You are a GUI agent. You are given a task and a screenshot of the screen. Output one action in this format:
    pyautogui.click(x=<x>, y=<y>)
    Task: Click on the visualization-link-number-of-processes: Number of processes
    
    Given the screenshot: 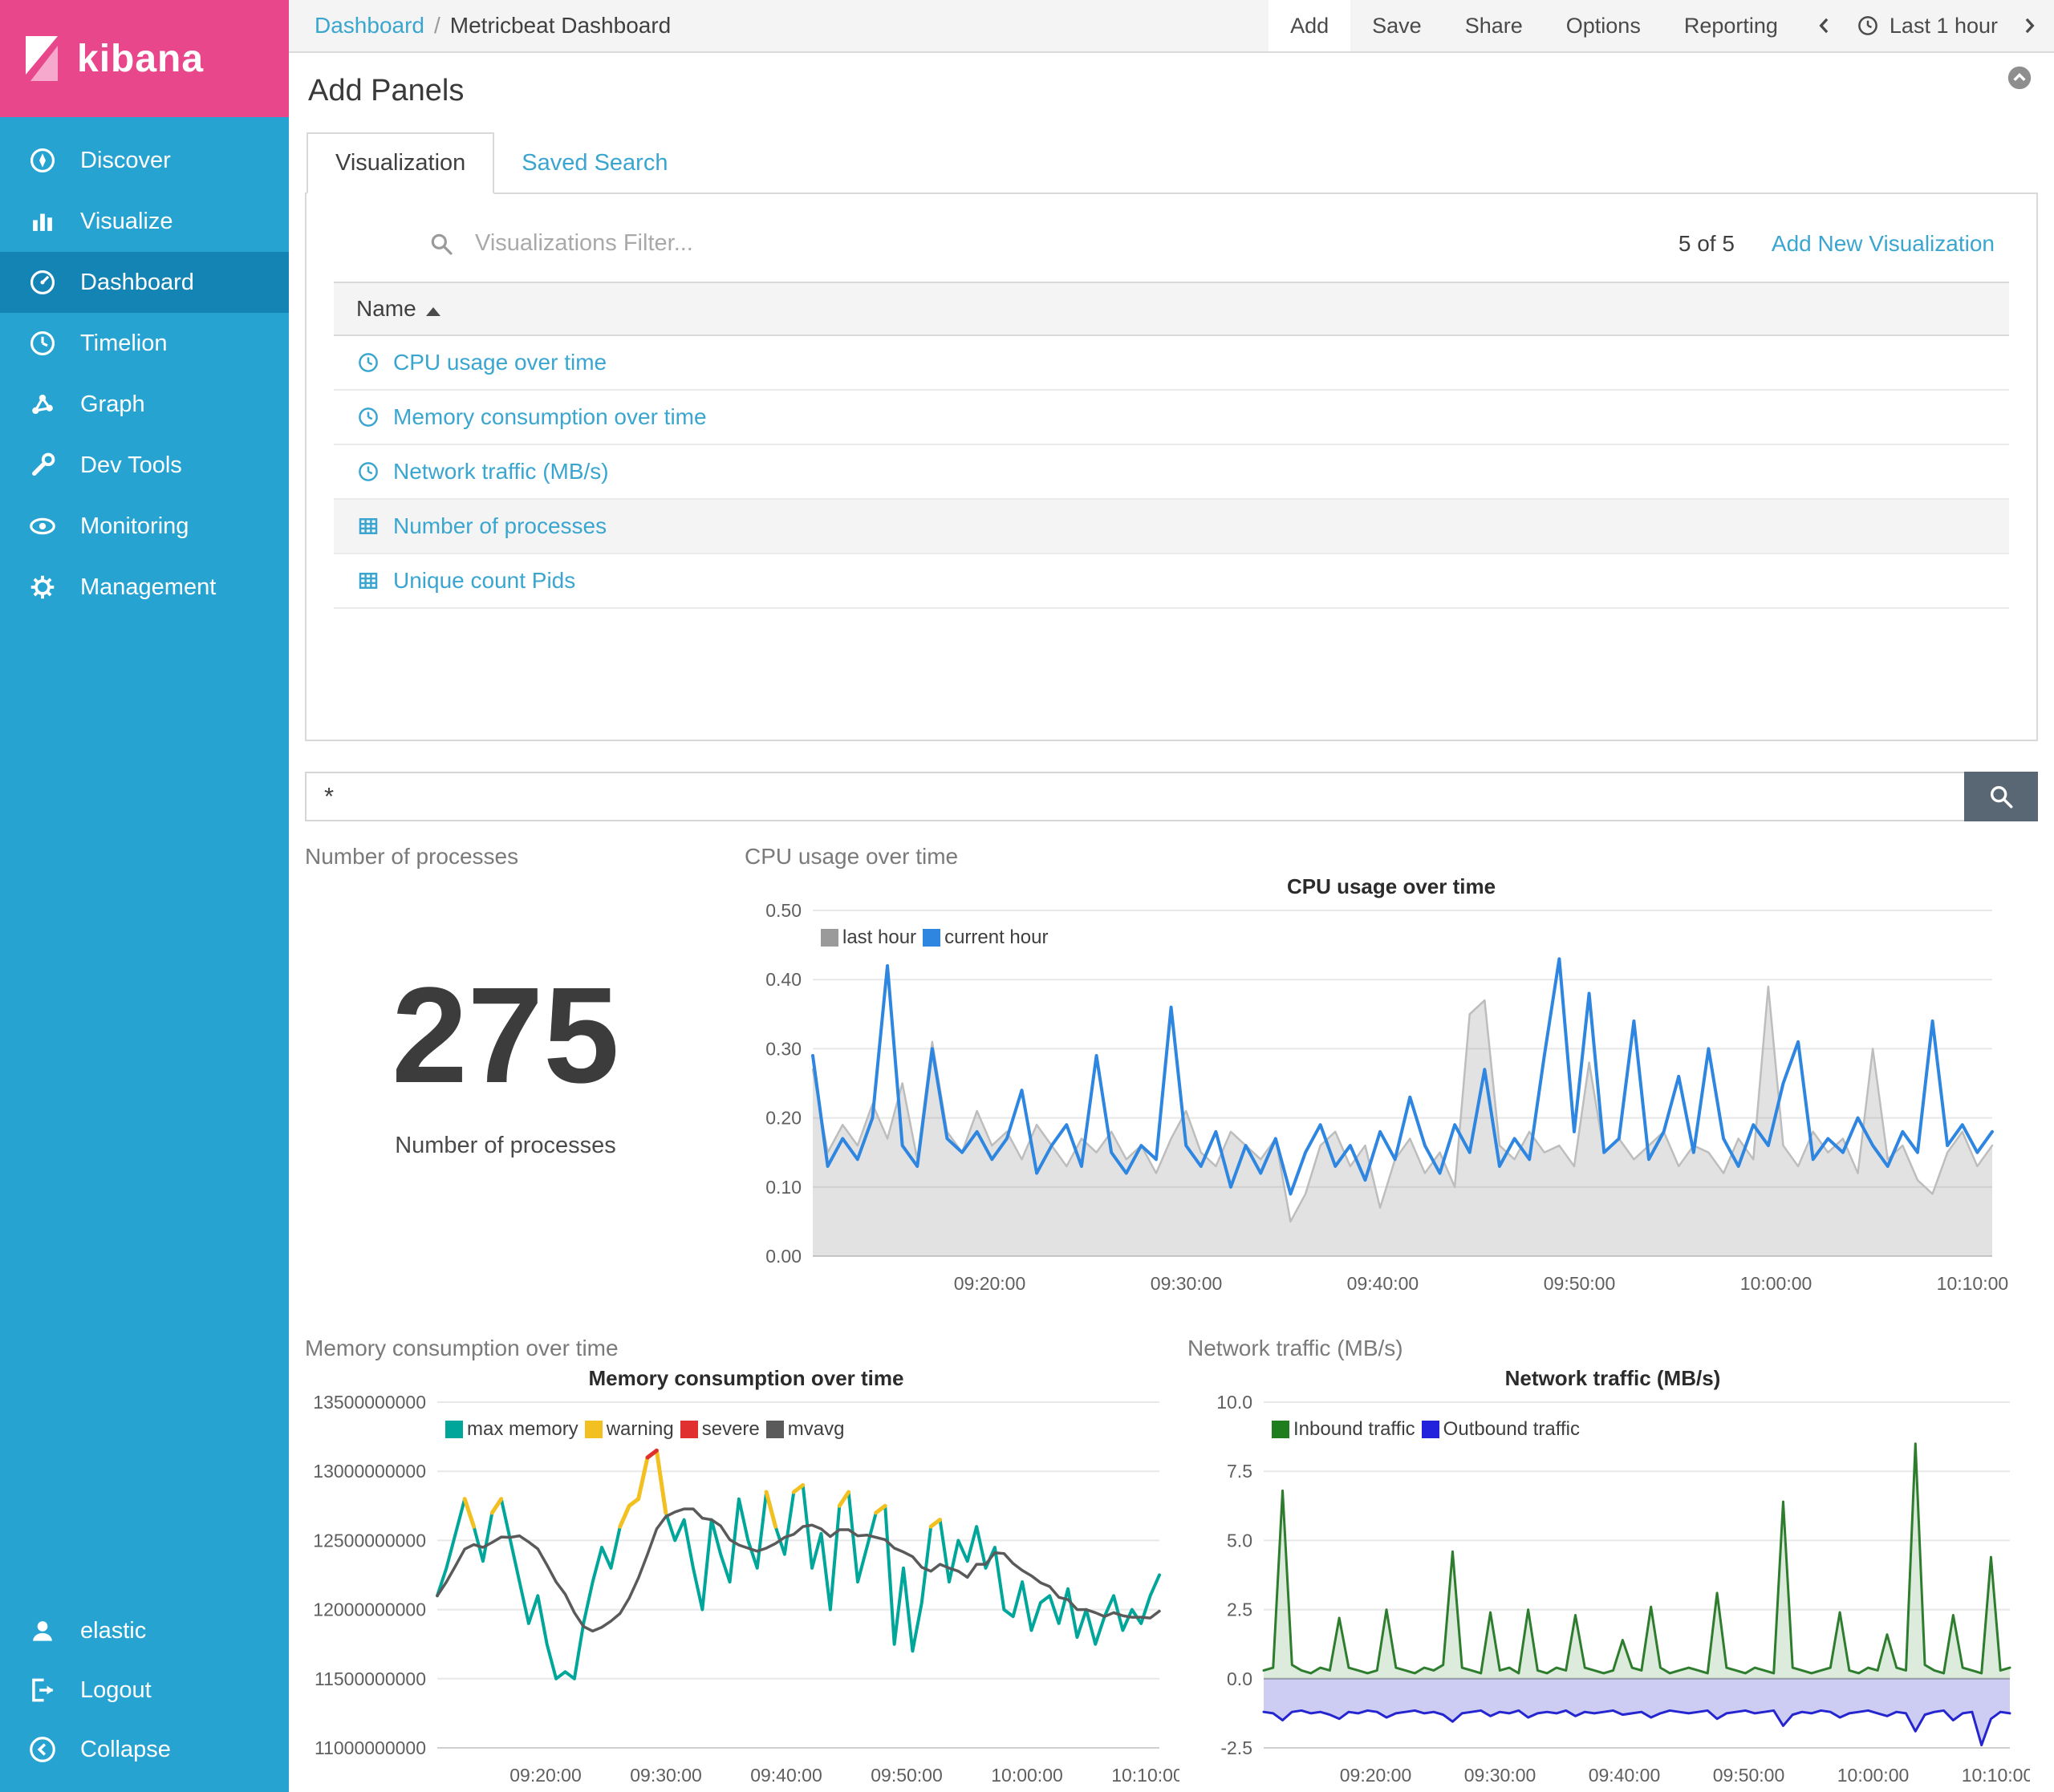 What is the action you would take?
    pyautogui.click(x=1172, y=526)
    